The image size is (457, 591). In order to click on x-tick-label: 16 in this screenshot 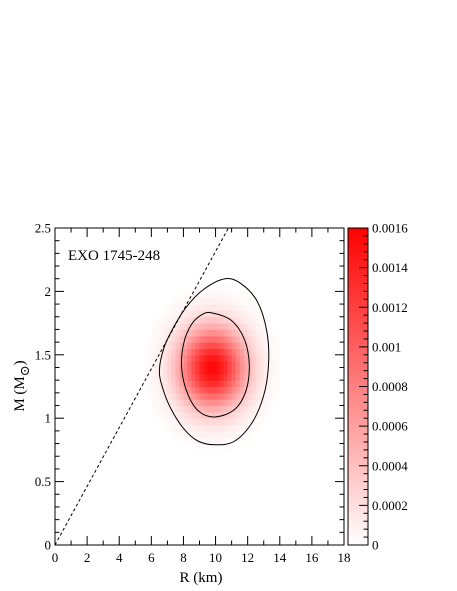, I will do `click(312, 557)`.